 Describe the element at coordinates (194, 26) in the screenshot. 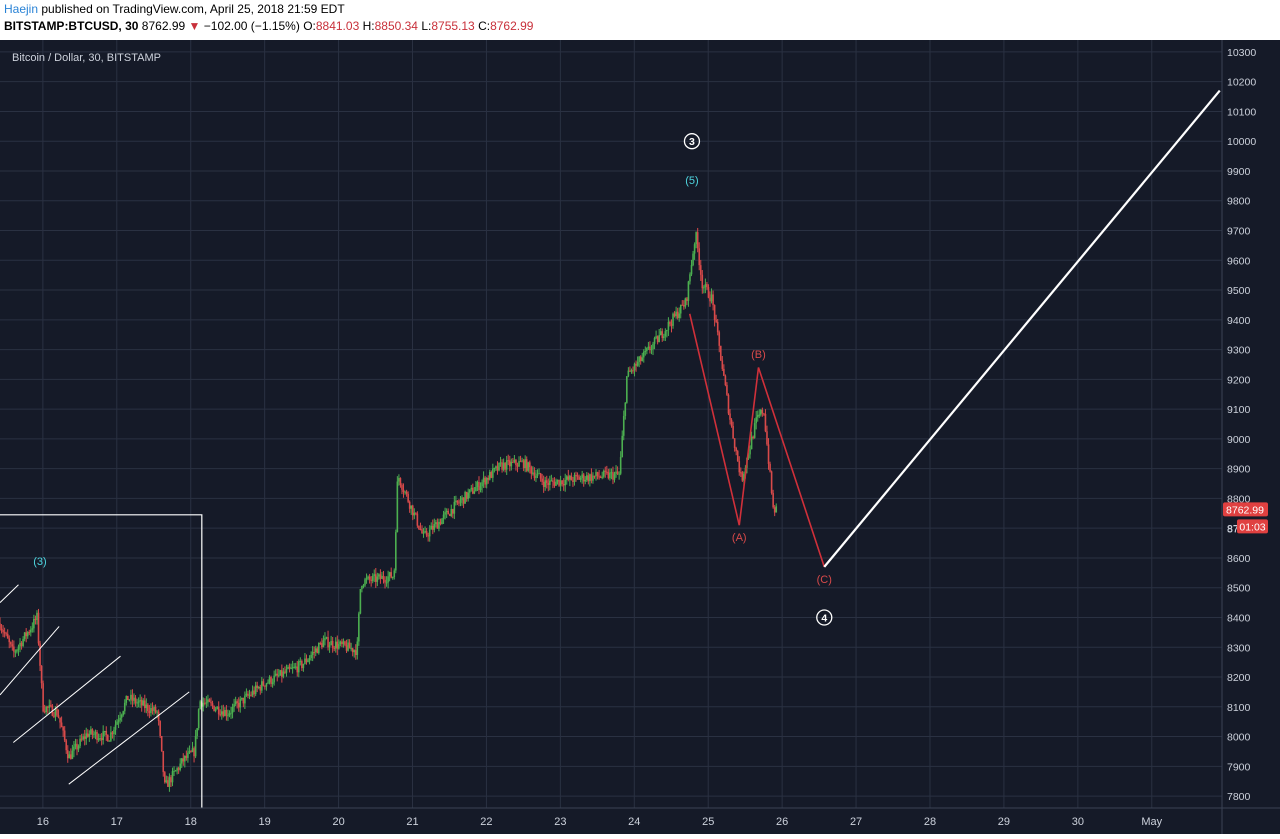

I see `down-arrow-icon: ▼` at that location.